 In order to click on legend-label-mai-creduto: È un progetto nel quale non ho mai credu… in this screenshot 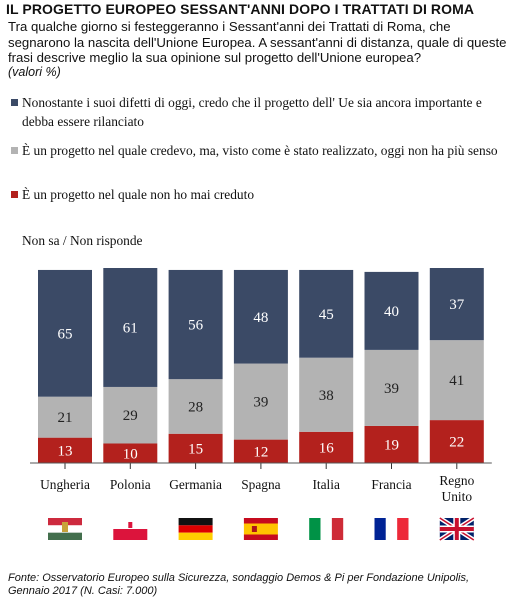, I will do `click(138, 194)`.